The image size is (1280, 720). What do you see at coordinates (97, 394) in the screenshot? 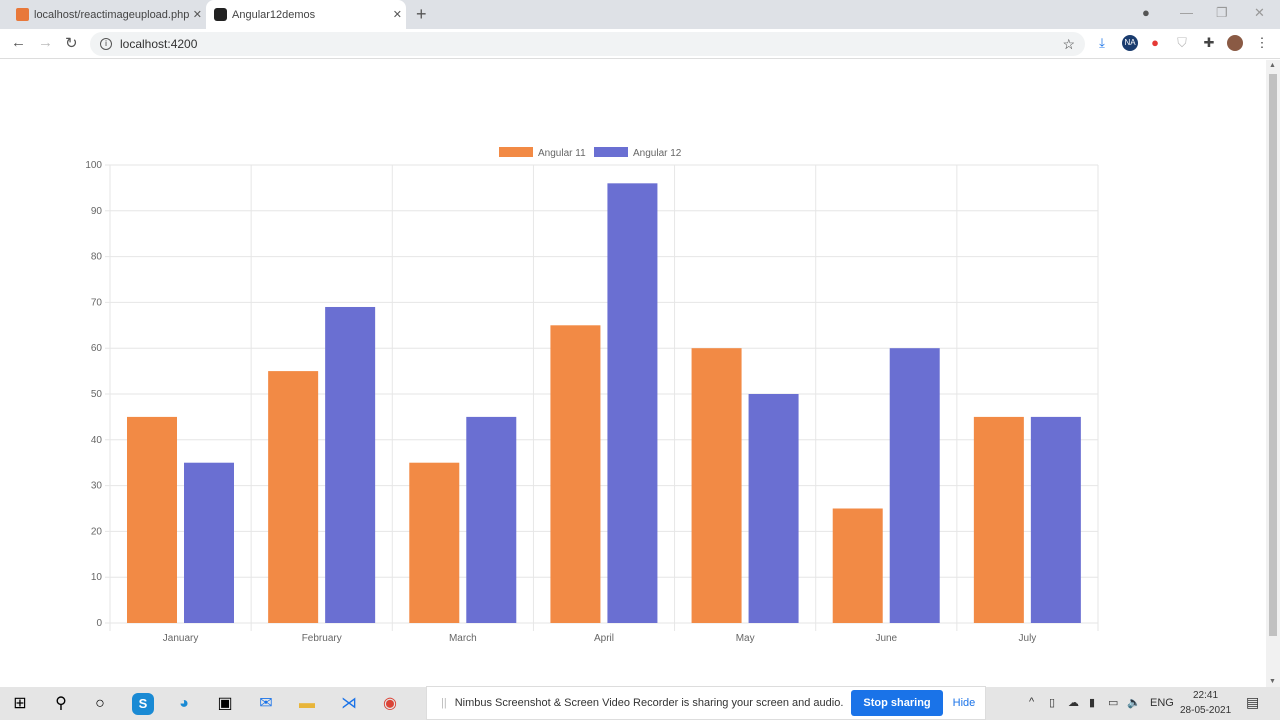
I see `y-tick-label: 50` at bounding box center [97, 394].